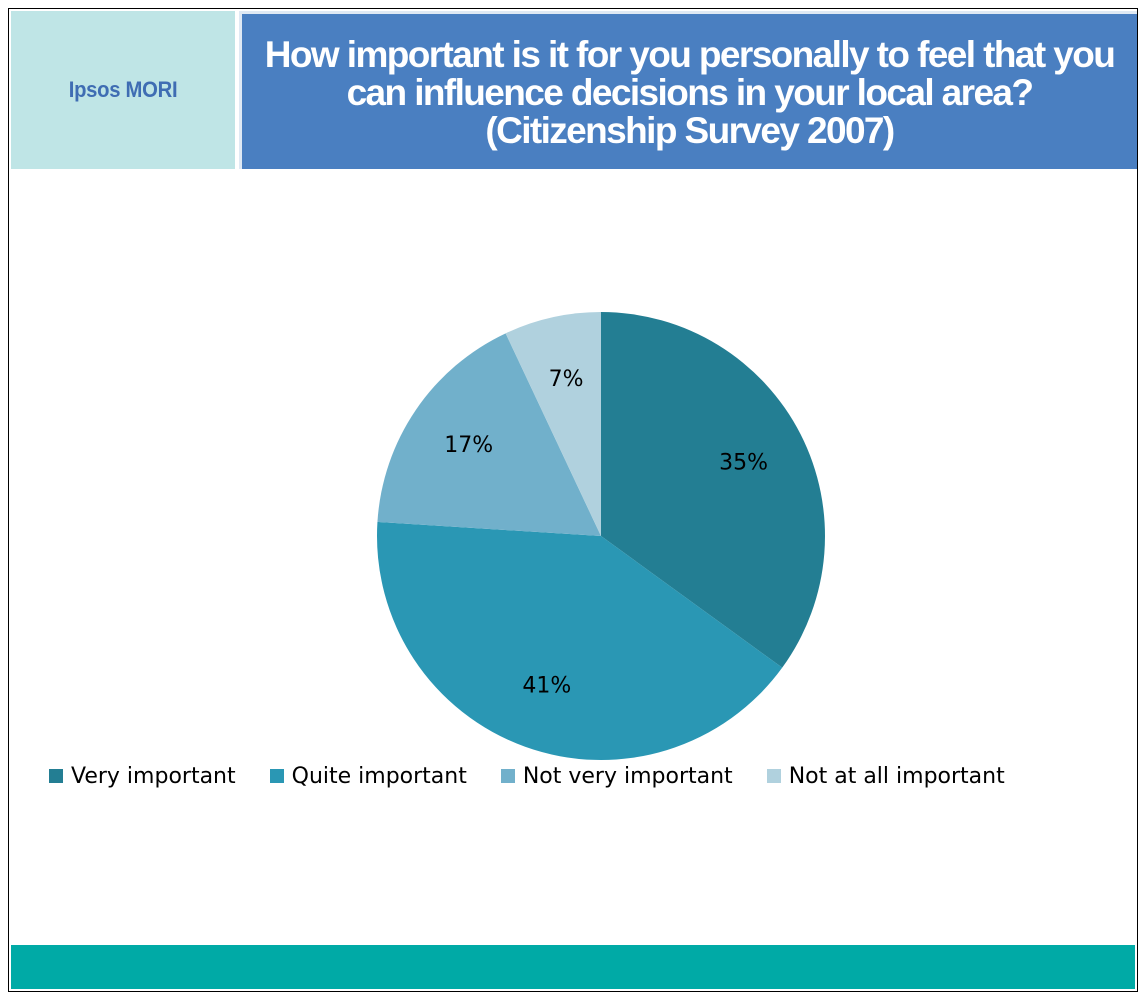 The width and height of the screenshot is (1146, 997). I want to click on logo-panel: Ipsos MORI, so click(123, 90).